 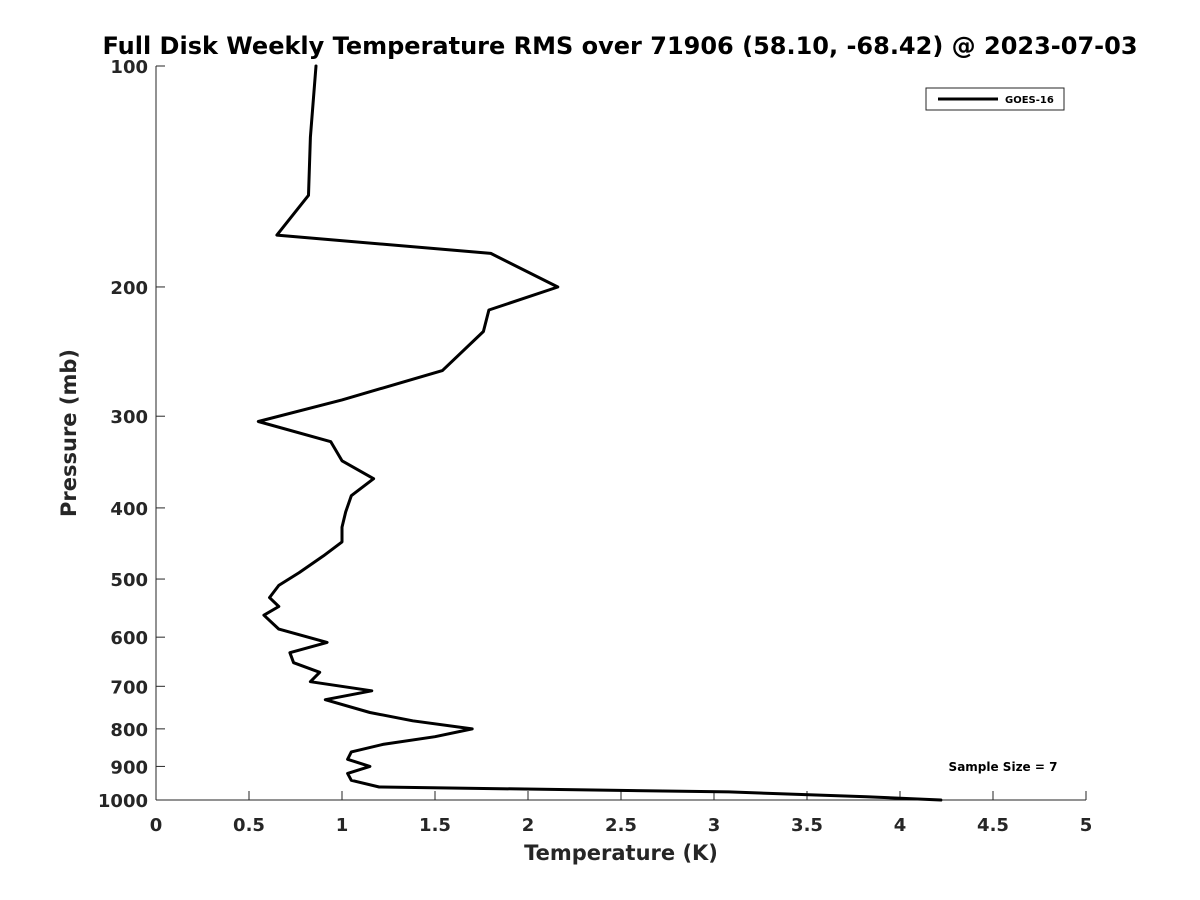 I want to click on x-ticks: 0 0.5 1 1.5 2 2.5 3 3.5 4 4.5 5, so click(x=621, y=813).